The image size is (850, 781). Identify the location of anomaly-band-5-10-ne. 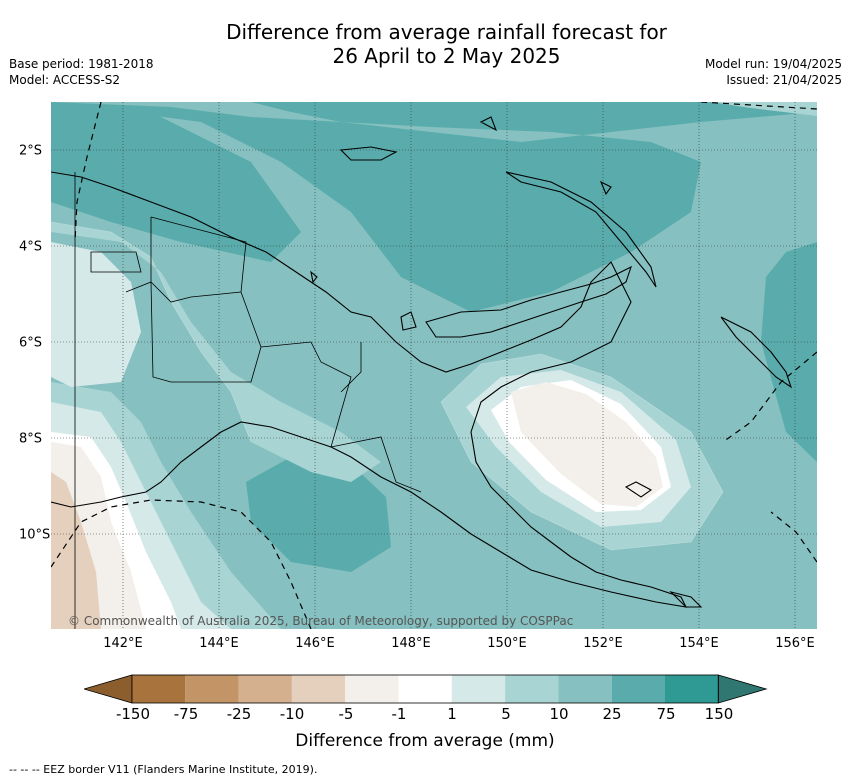
(764, 109).